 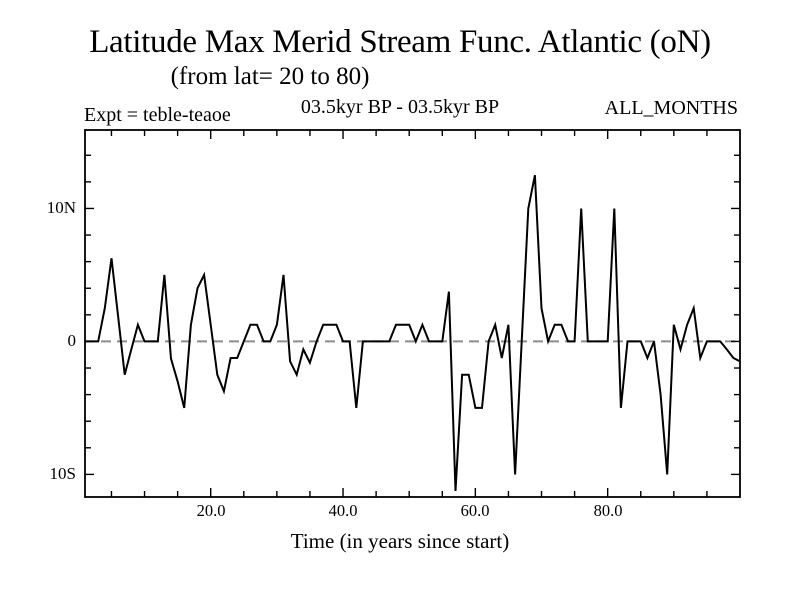 I want to click on x-tick-label-20: 20.0, so click(x=211, y=510).